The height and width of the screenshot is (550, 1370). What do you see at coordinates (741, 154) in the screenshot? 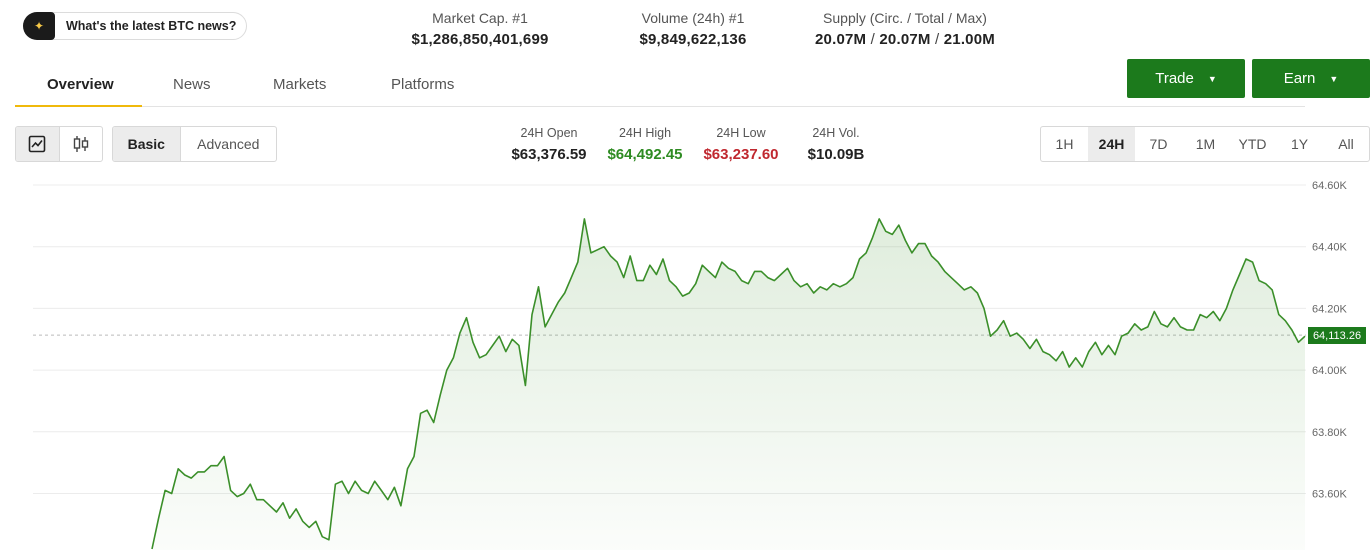
I see `low-value: $63,237.60` at bounding box center [741, 154].